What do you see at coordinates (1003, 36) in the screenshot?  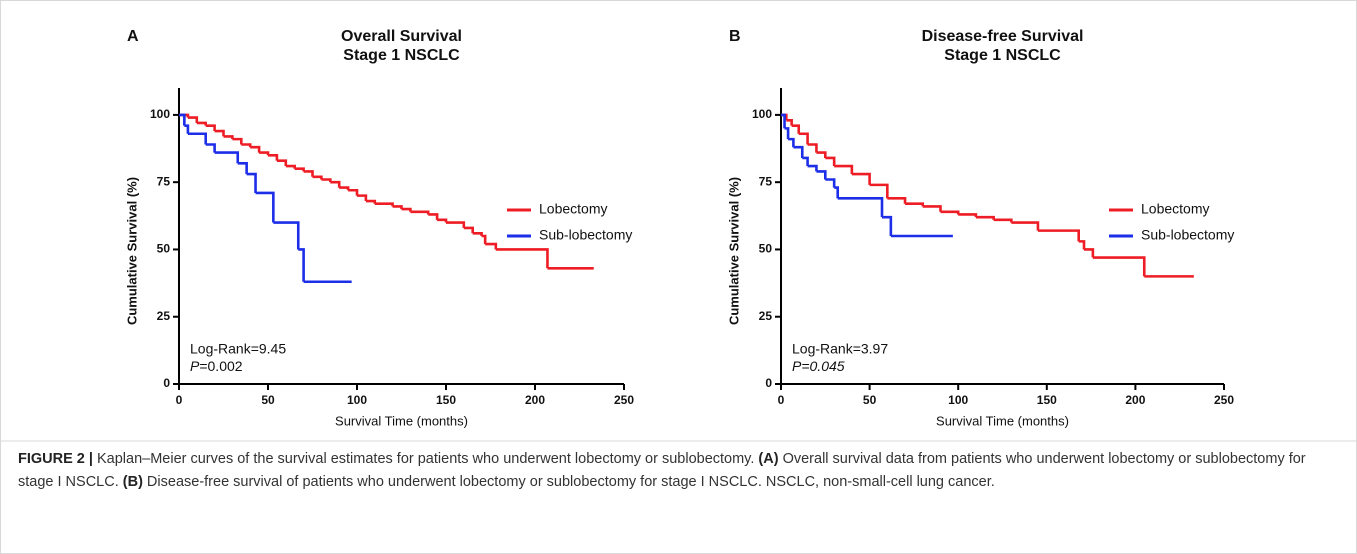 I see `chart-title: Disease-free Survival` at bounding box center [1003, 36].